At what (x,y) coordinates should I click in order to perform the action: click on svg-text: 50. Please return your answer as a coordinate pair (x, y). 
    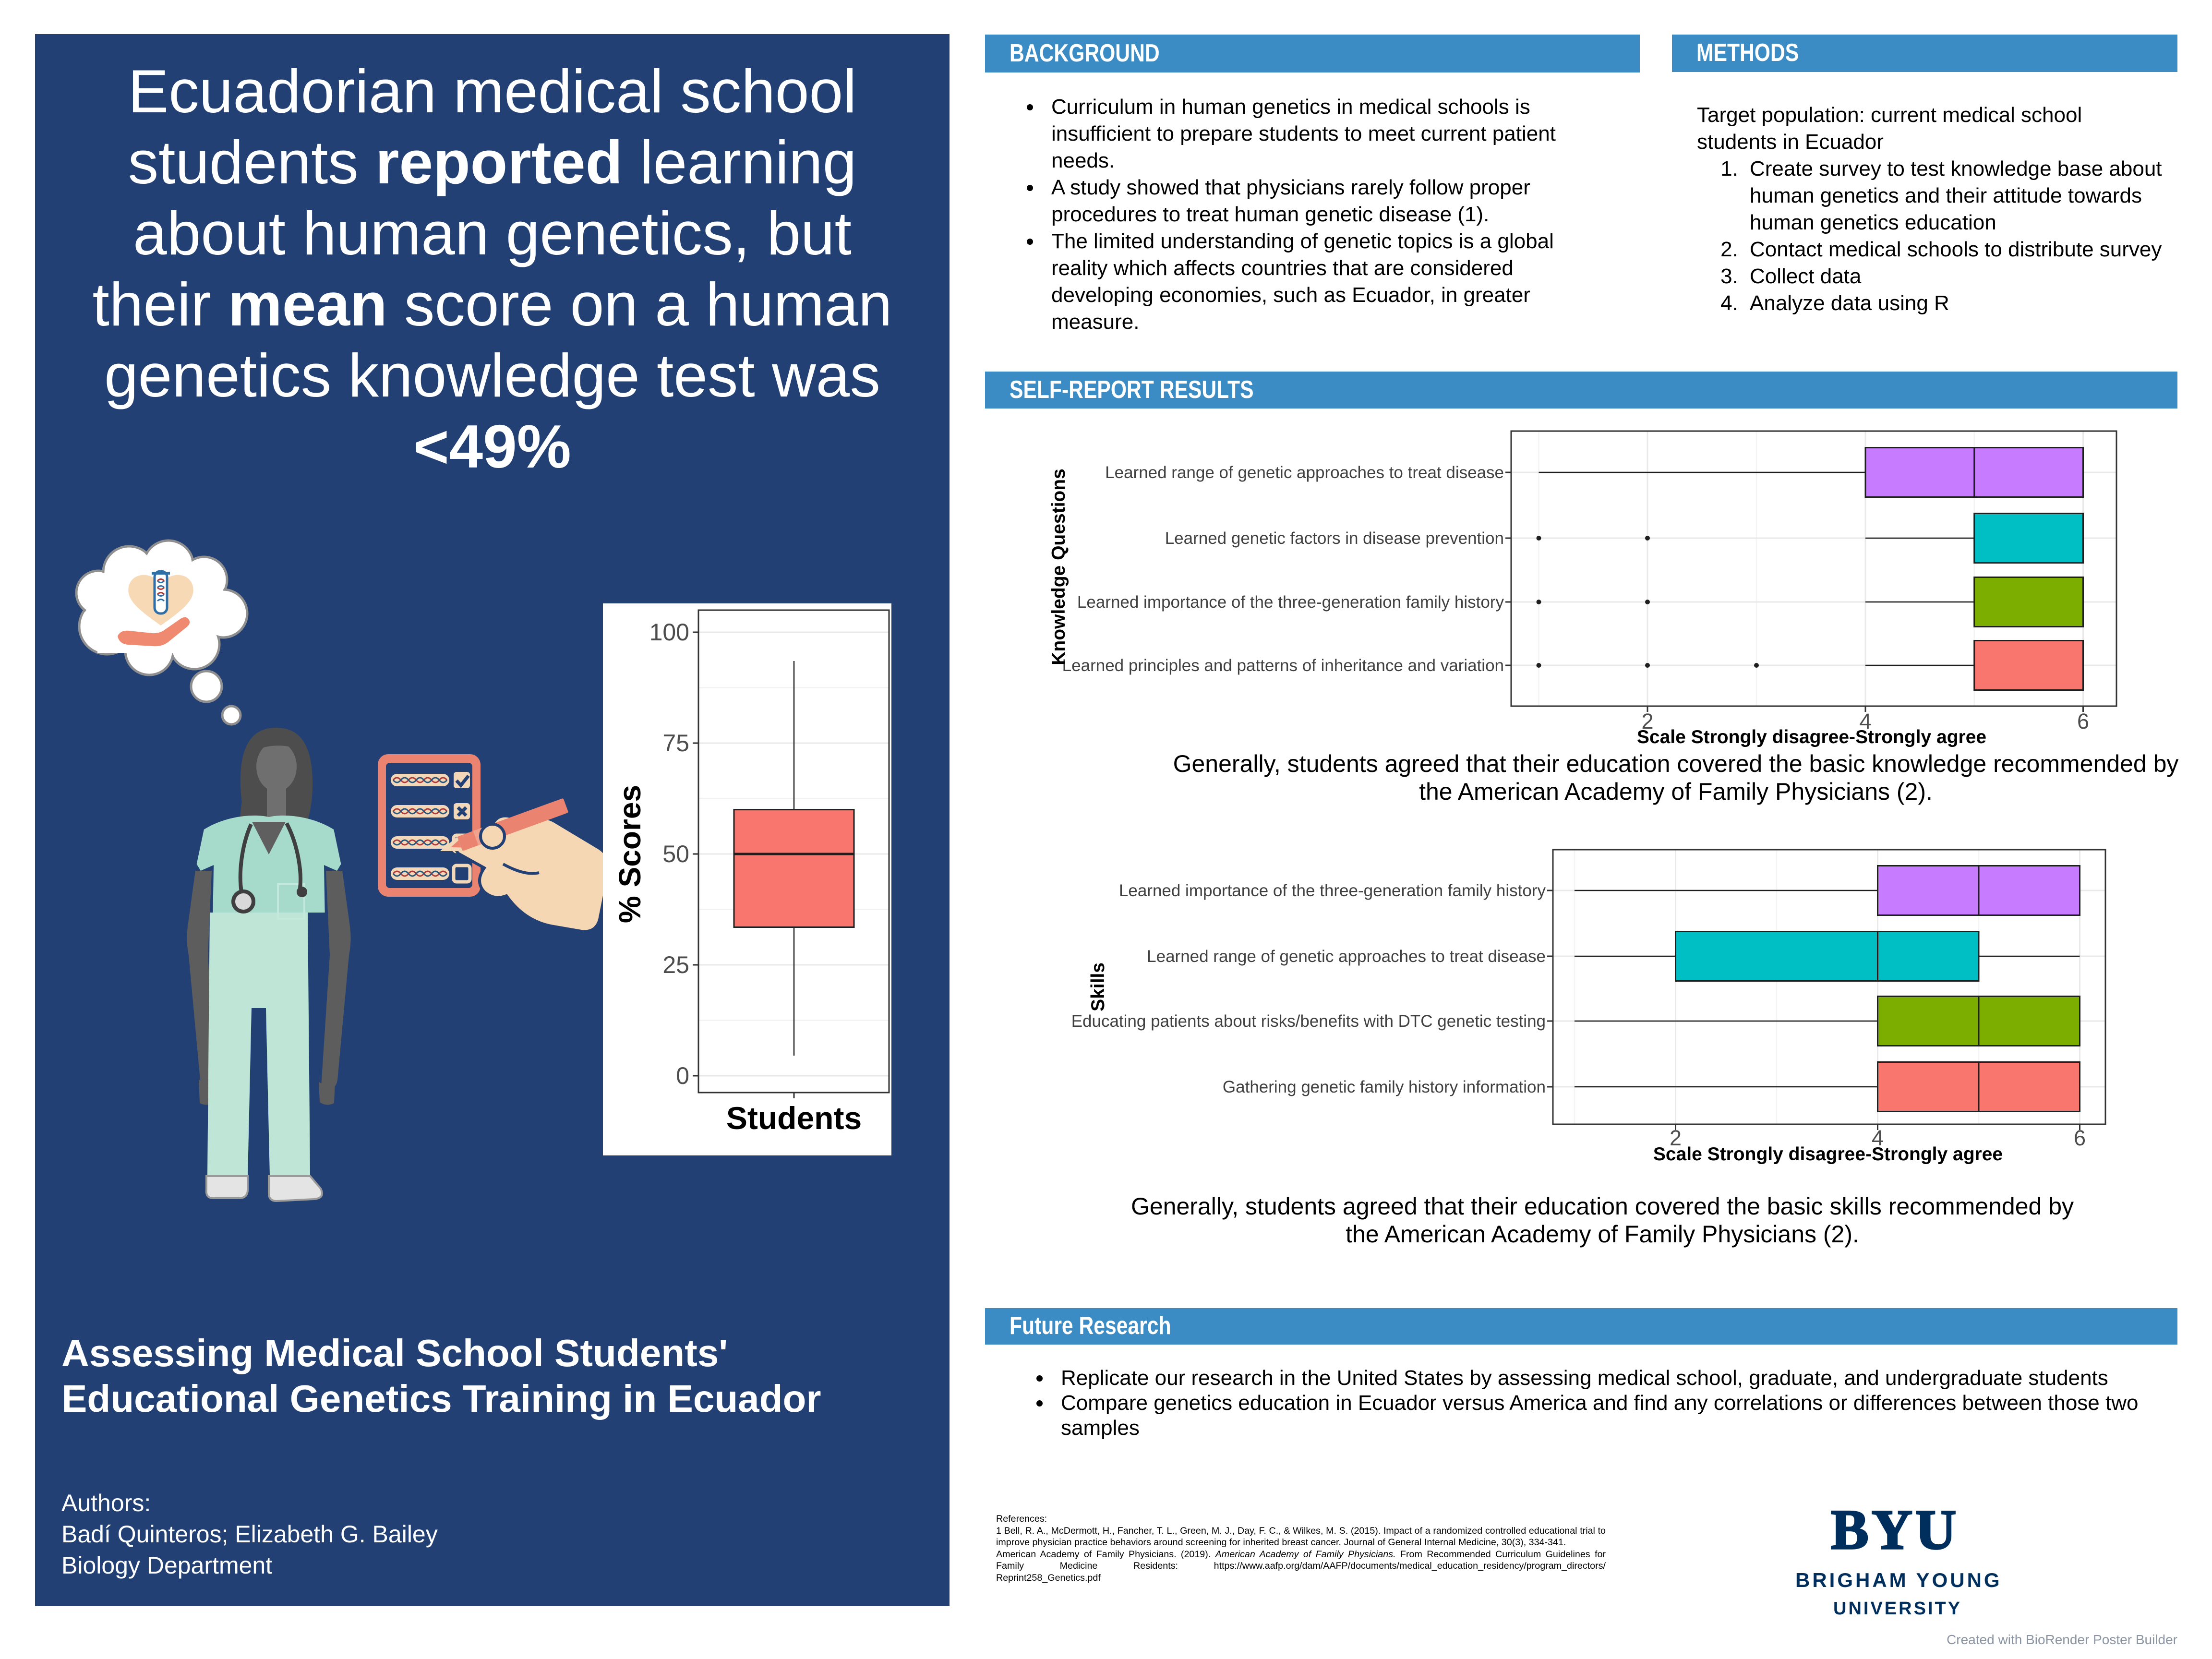
    Looking at the image, I should click on (675, 854).